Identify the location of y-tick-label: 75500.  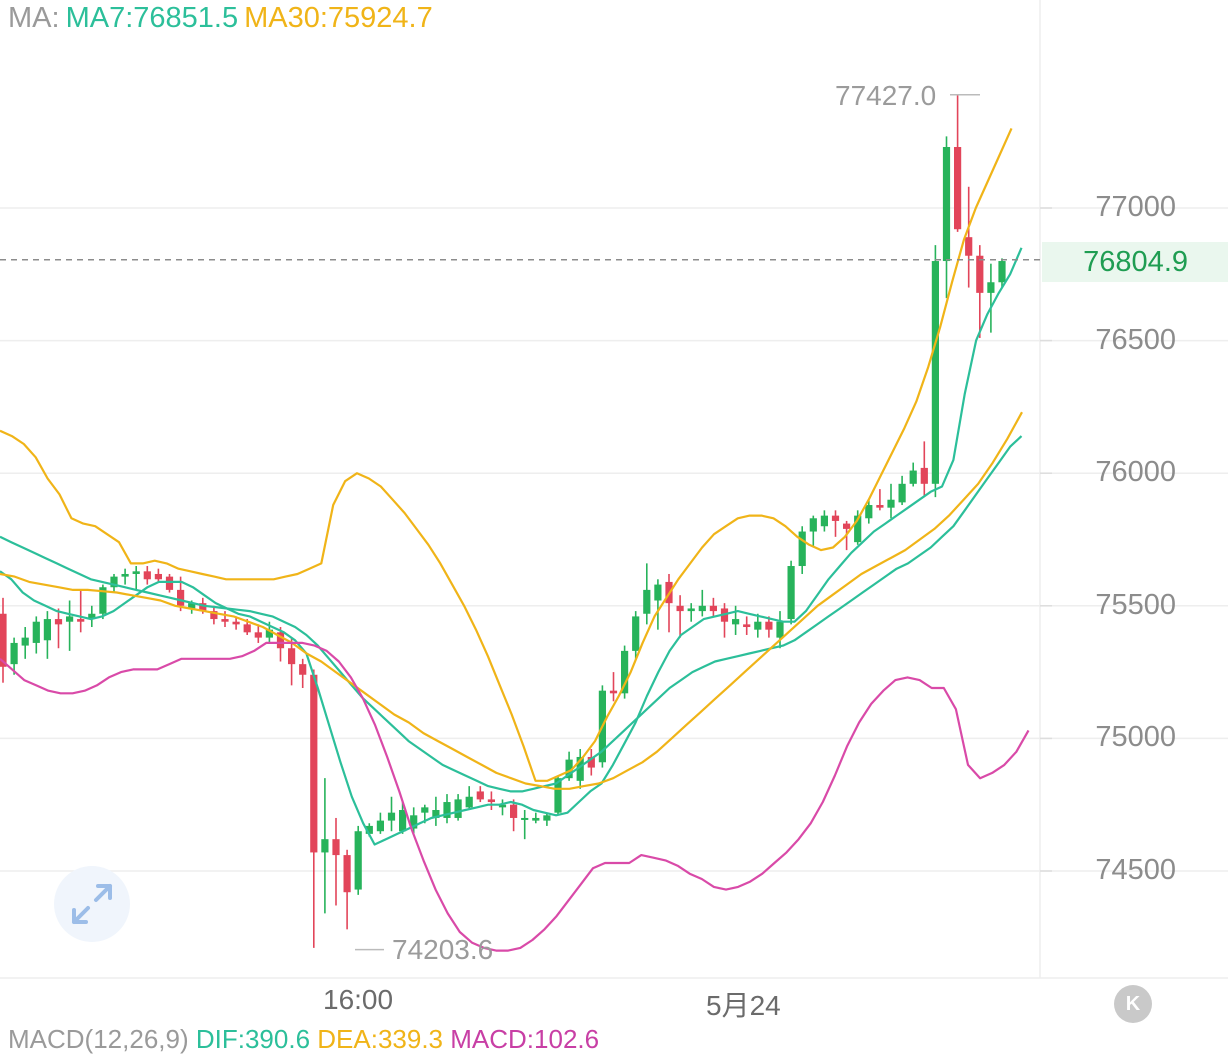
(1135, 604).